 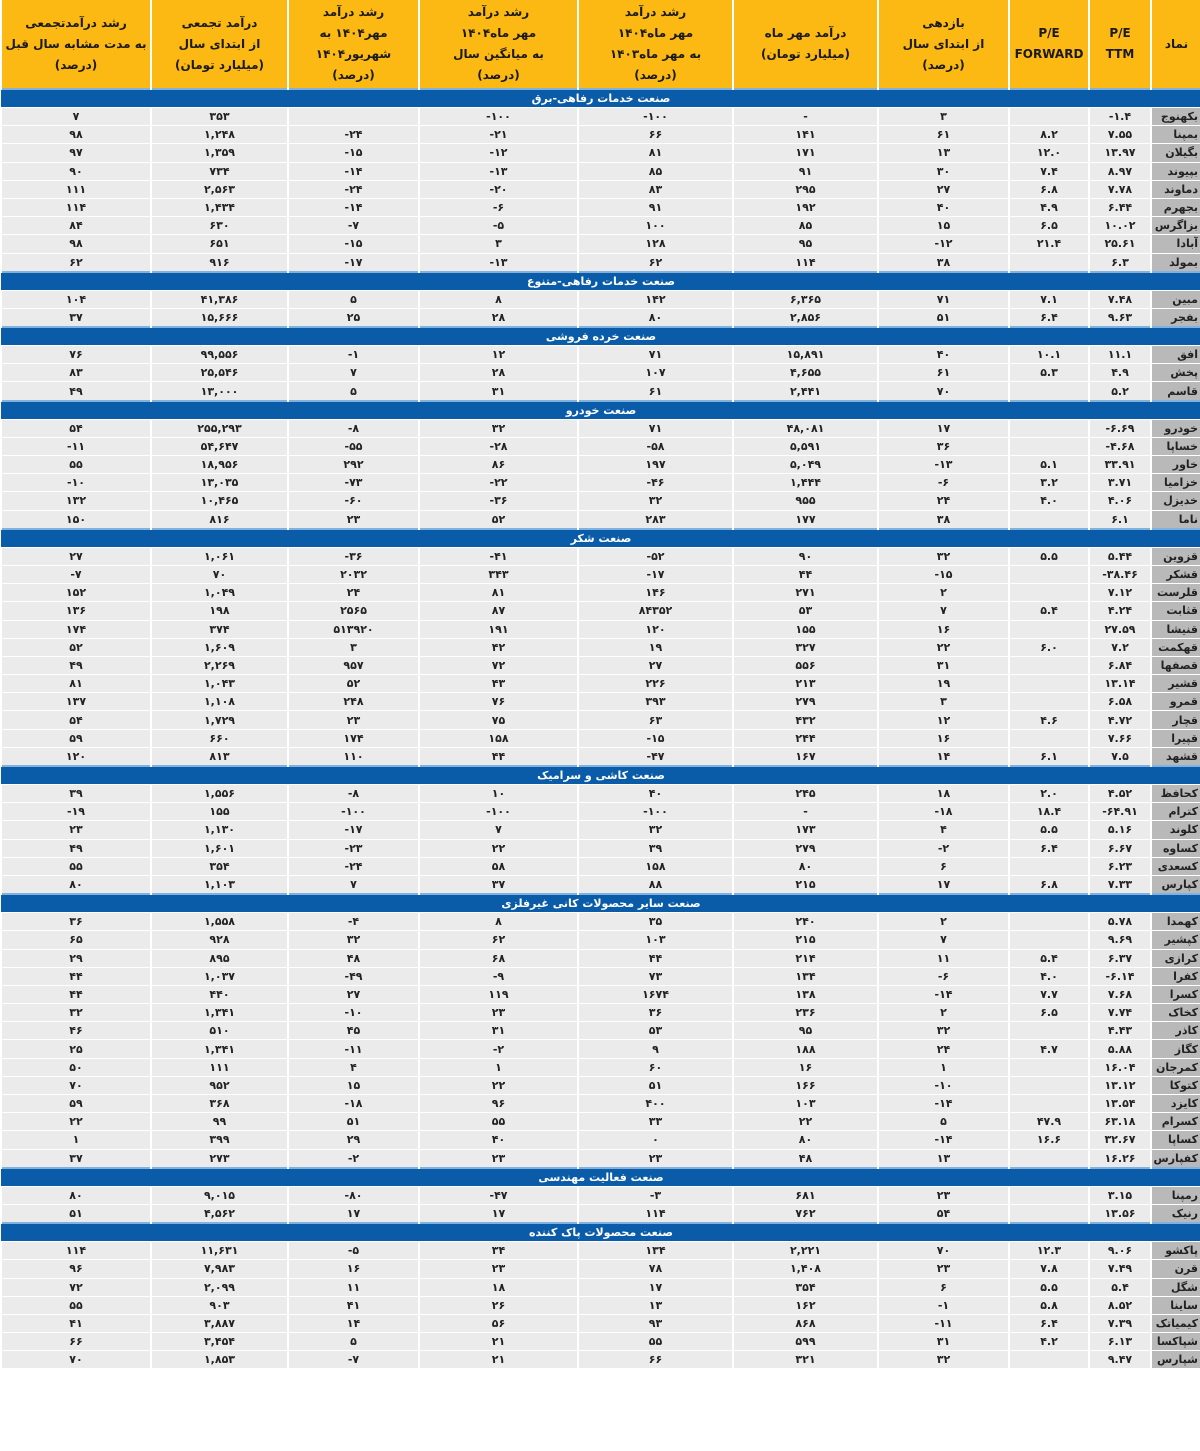 What do you see at coordinates (655, 812) in the screenshot?
I see `cell-growth-yoy: -۱۰۰` at bounding box center [655, 812].